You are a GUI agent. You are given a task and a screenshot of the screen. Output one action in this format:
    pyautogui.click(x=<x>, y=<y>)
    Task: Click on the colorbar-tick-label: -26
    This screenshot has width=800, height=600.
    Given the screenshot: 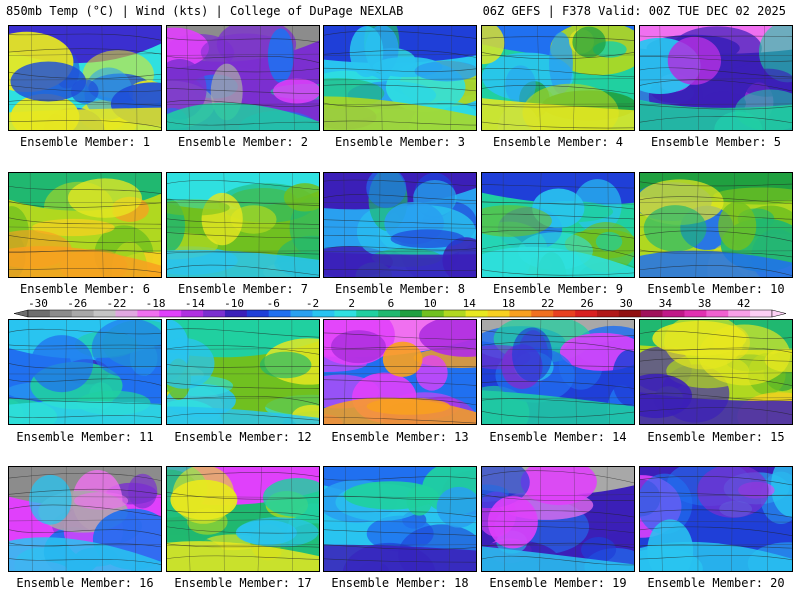 What is the action you would take?
    pyautogui.click(x=77, y=304)
    